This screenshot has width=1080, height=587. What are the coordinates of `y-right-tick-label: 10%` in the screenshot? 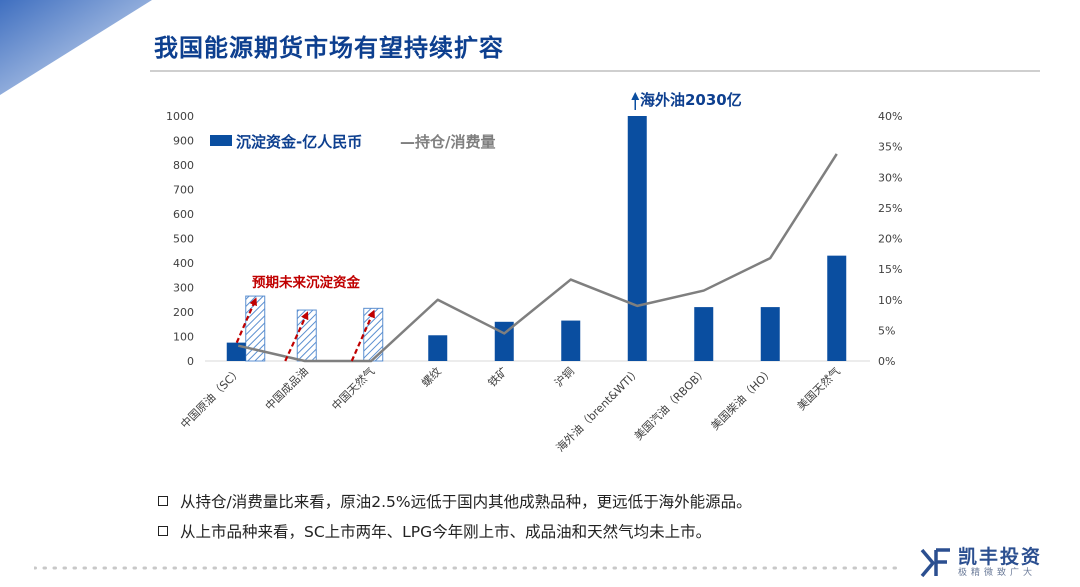 It's located at (890, 300).